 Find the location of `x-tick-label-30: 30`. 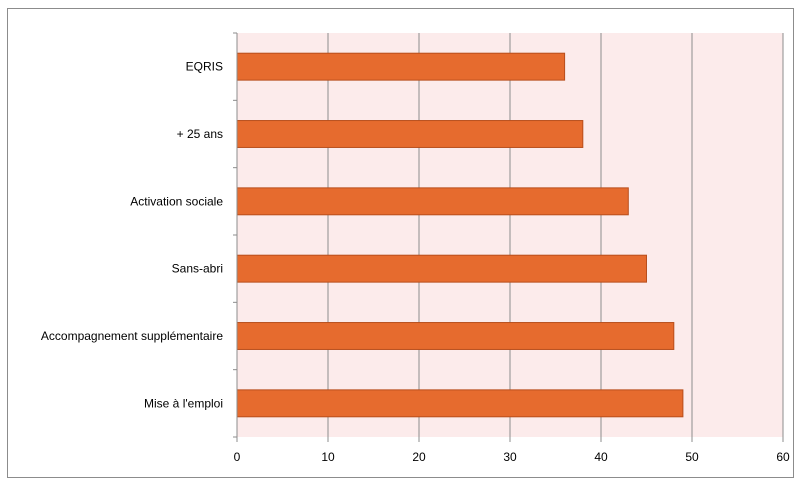

x-tick-label-30: 30 is located at coordinates (510, 456).